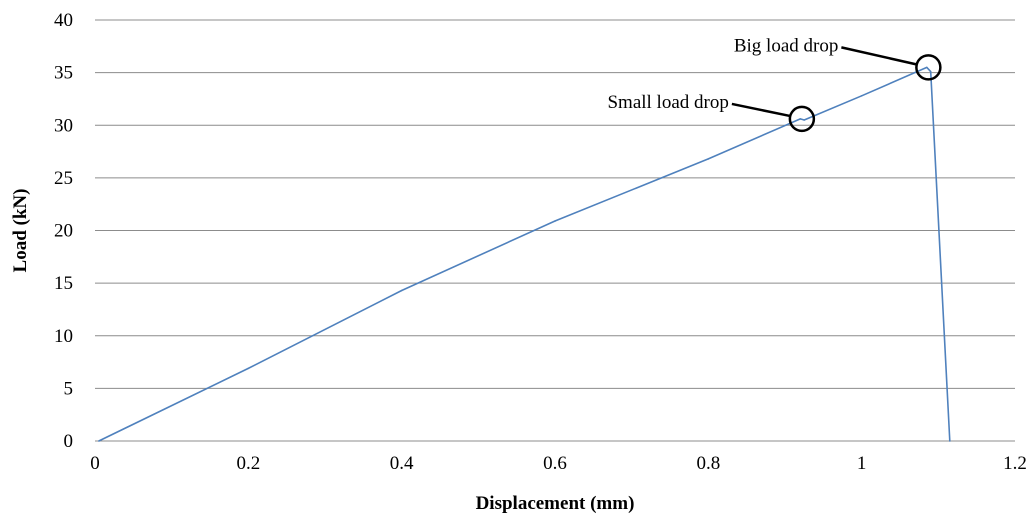 The image size is (1035, 523). Describe the element at coordinates (63, 178) in the screenshot. I see `y-tick-label-5: 25` at that location.